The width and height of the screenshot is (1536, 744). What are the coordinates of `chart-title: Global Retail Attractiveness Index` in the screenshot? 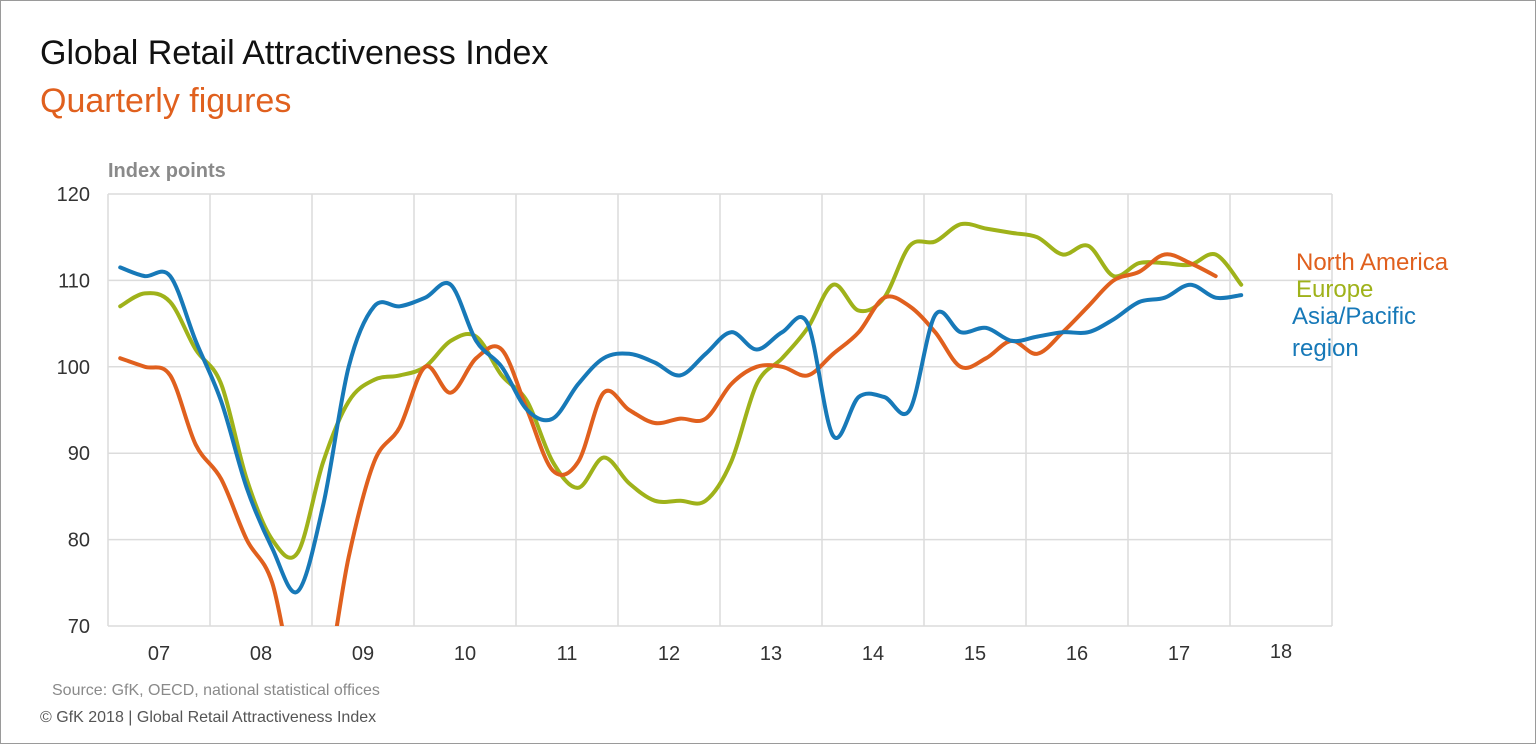 It's located at (294, 53).